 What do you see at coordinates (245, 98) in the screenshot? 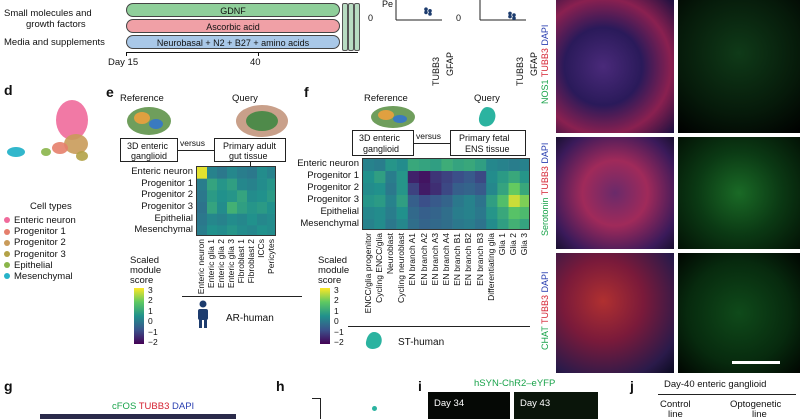
I see `query-label: Query` at bounding box center [245, 98].